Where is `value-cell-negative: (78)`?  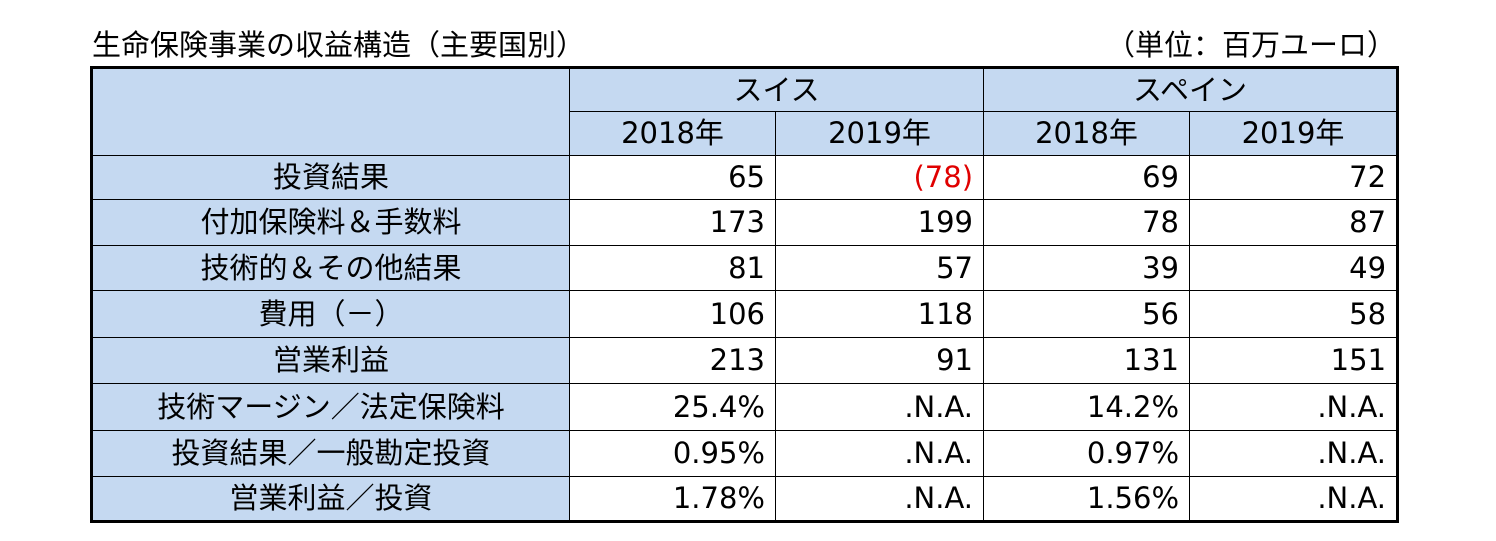
value-cell-negative: (78) is located at coordinates (879, 177).